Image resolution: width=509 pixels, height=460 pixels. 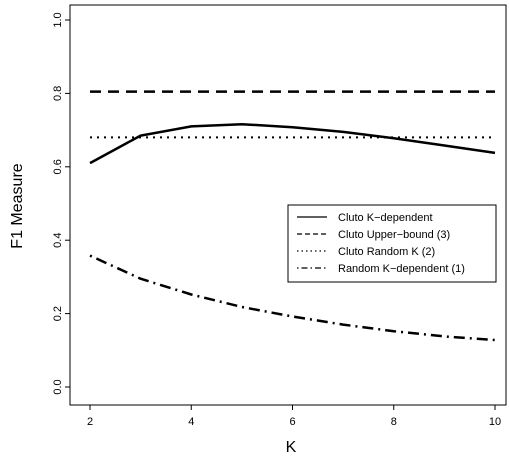 I want to click on y-tick-label: 1.0, so click(x=58, y=19).